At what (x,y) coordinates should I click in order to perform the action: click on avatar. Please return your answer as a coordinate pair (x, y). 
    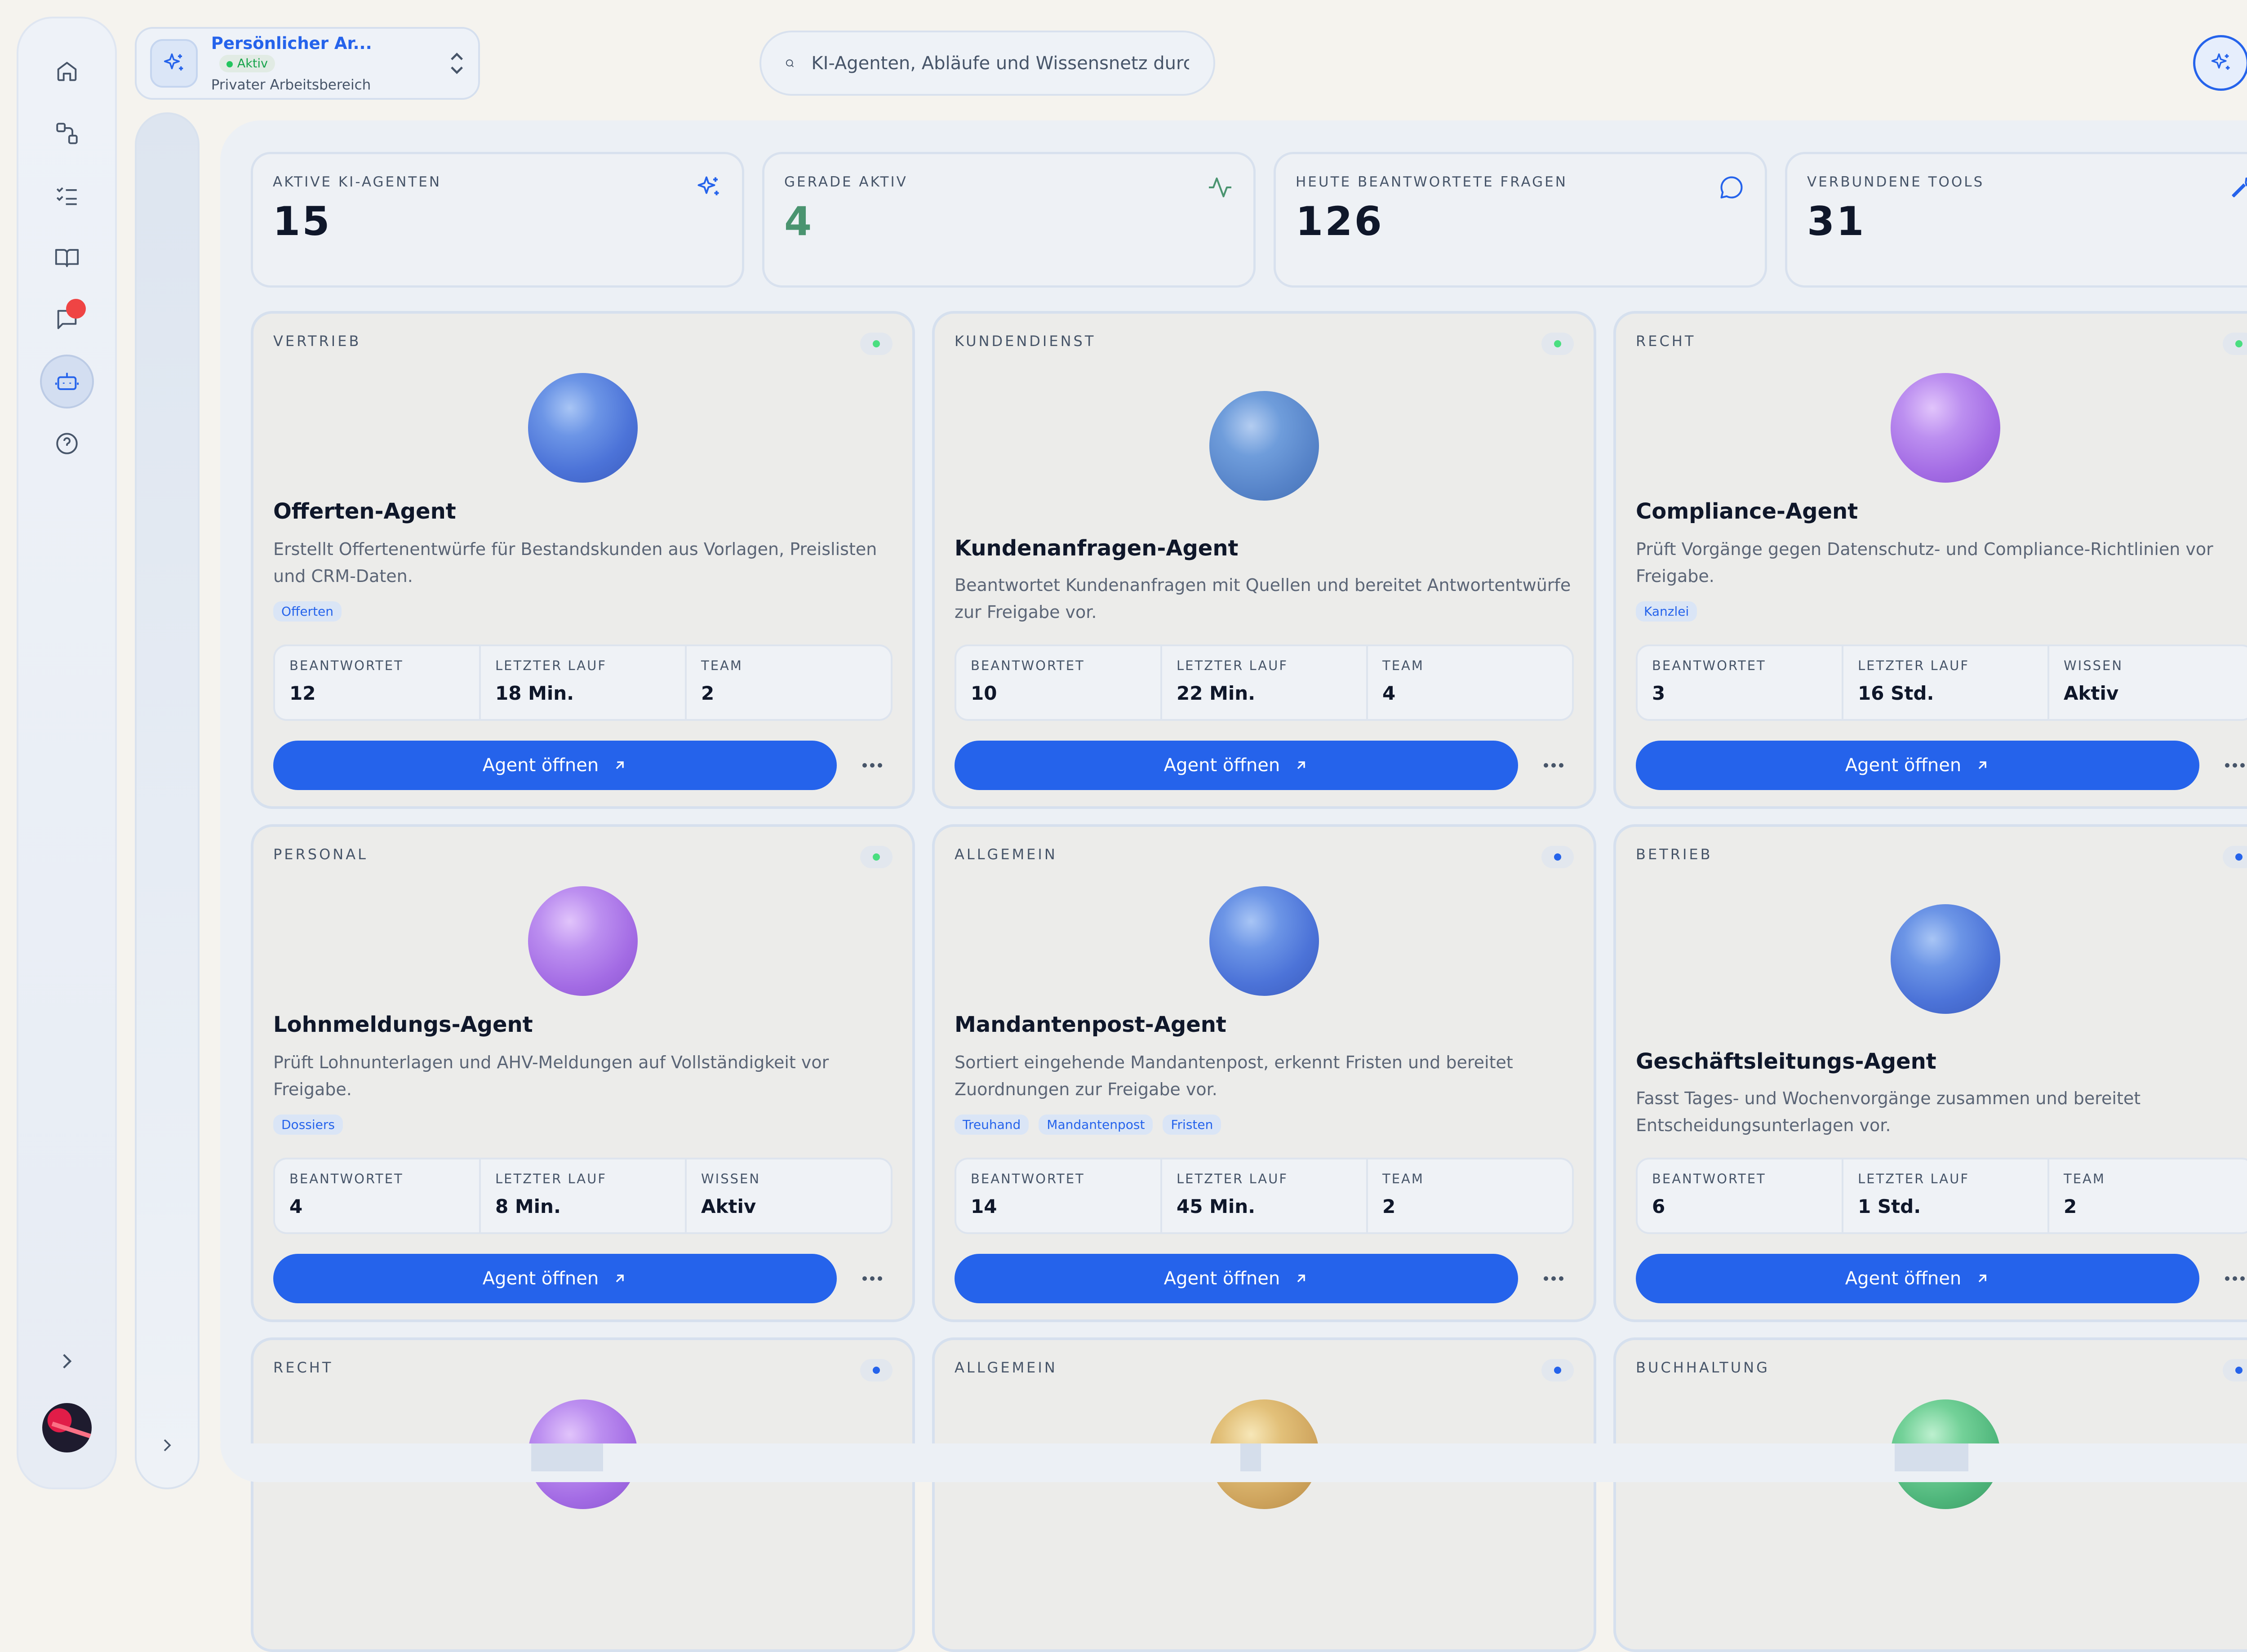
    Looking at the image, I should click on (67, 1427).